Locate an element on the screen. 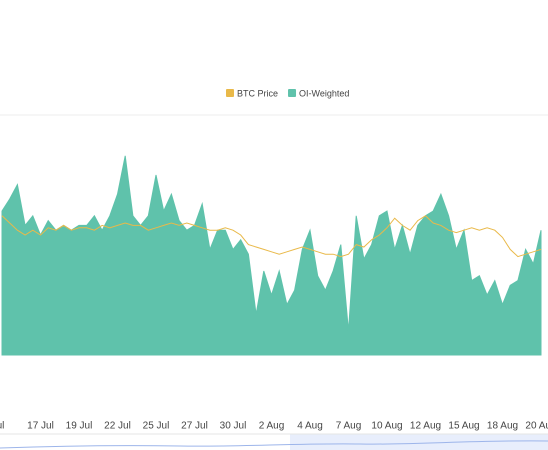 This screenshot has height=450, width=548. x-tick-label: Jul is located at coordinates (2, 426).